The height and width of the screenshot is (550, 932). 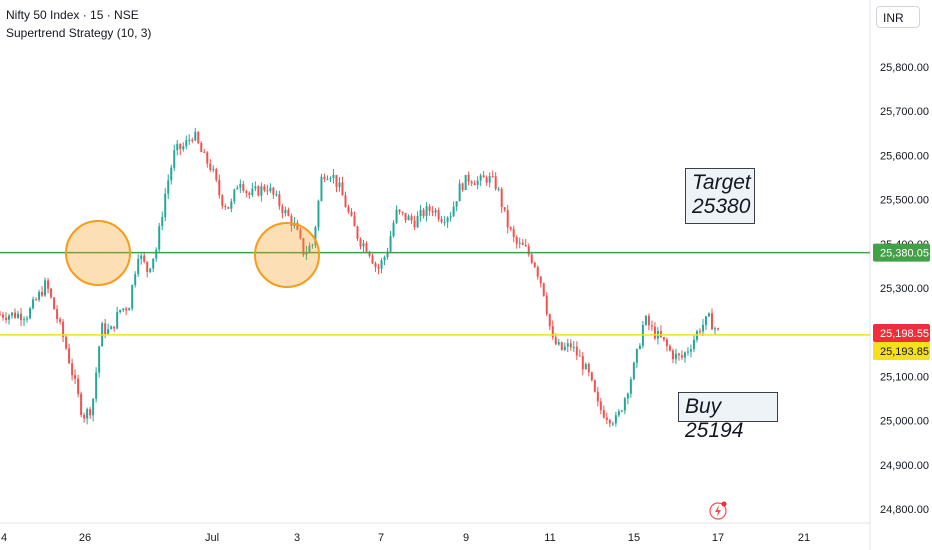 I want to click on buy-annotation: Buy 25194, so click(x=728, y=417).